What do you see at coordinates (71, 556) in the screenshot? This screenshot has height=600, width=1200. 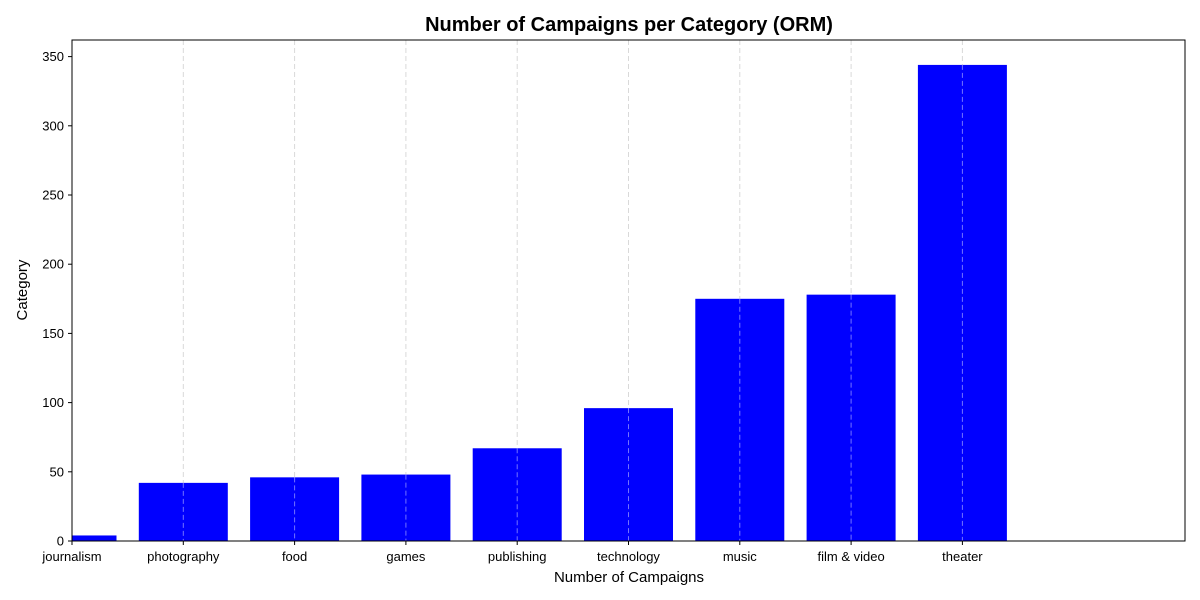 I see `x-tick-label: journalism` at bounding box center [71, 556].